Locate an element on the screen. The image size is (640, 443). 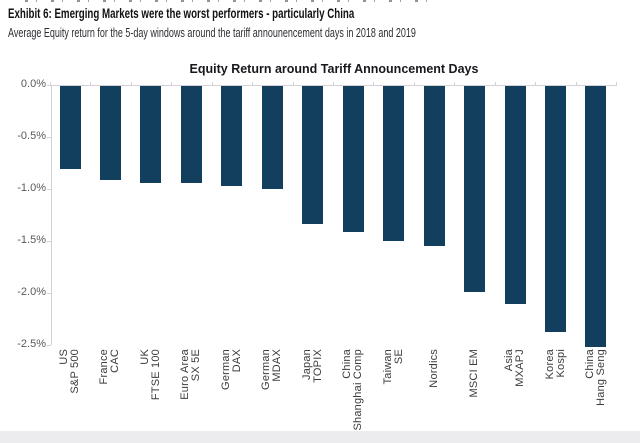
x-axis-label-text: MSCI EM is located at coordinates (474, 373).